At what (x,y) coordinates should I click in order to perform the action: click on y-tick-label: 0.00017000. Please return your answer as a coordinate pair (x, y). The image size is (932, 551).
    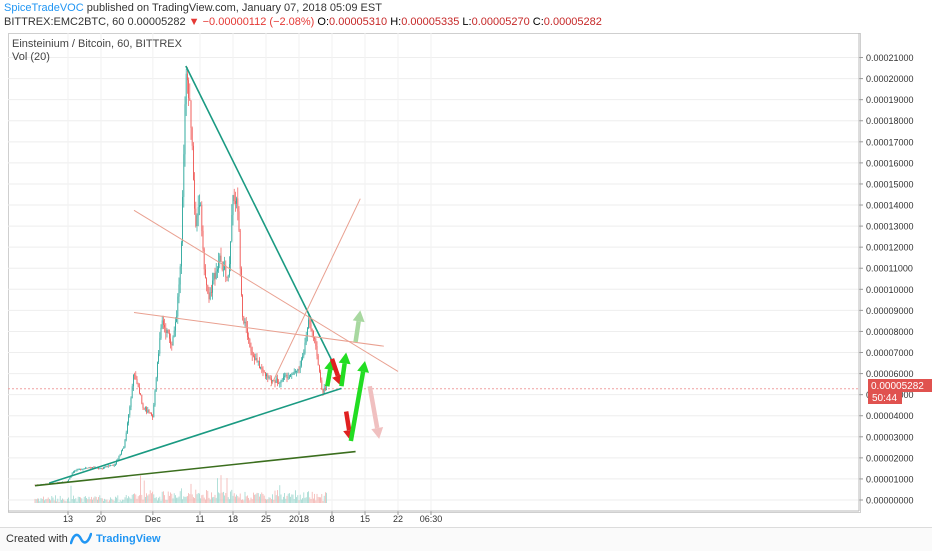
    Looking at the image, I should click on (890, 142).